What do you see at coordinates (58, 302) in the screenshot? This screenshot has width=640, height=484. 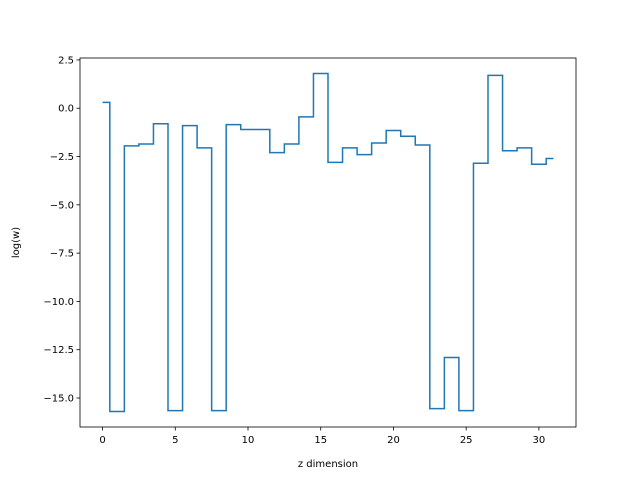 I see `y-tick-label: −10.0` at bounding box center [58, 302].